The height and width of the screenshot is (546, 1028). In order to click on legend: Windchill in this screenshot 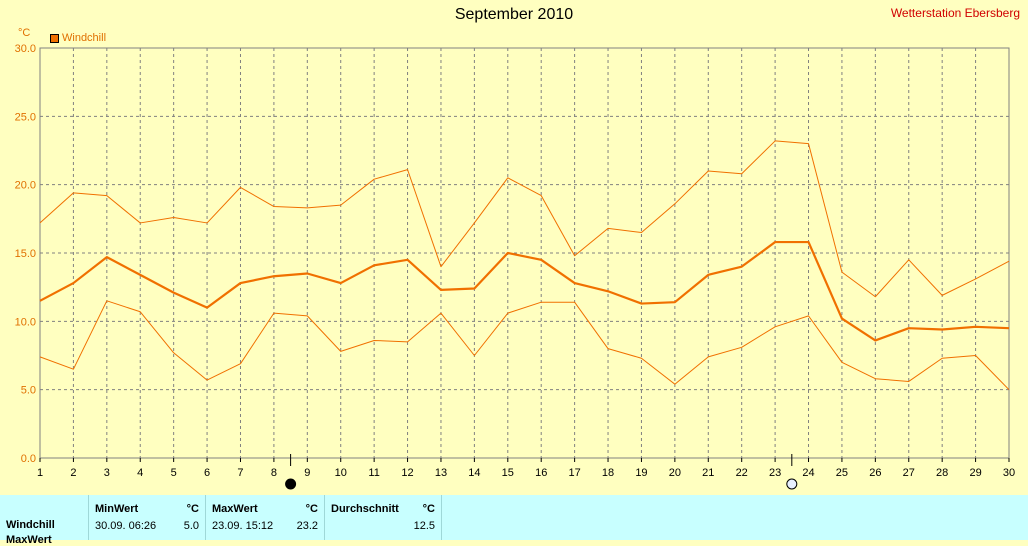, I will do `click(78, 38)`.